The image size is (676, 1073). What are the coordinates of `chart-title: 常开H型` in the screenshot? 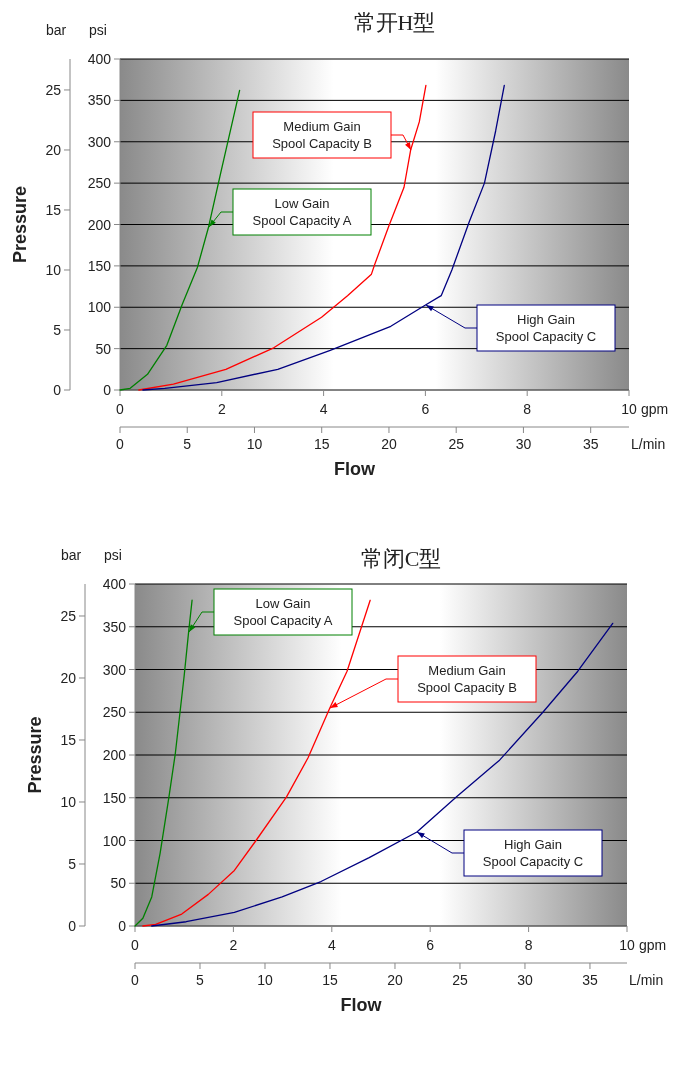 It's located at (394, 22).